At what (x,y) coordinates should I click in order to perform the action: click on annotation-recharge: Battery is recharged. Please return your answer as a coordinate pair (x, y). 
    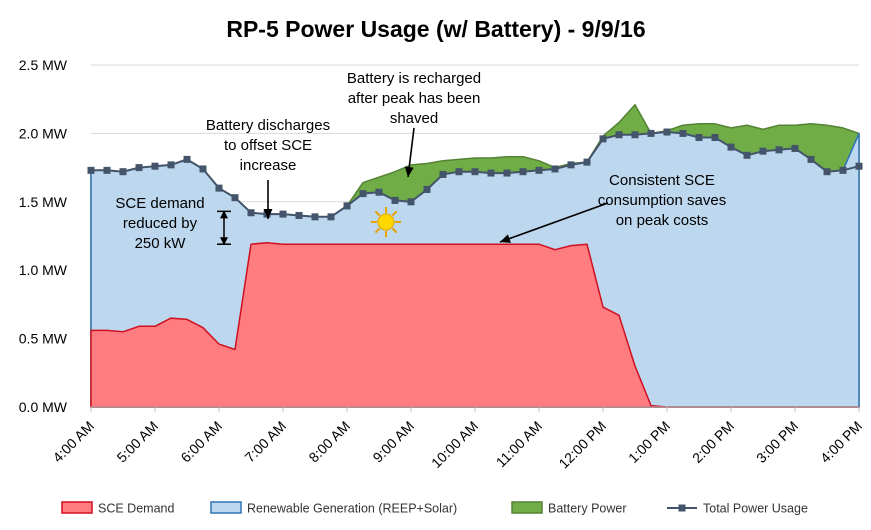
    Looking at the image, I should click on (414, 78).